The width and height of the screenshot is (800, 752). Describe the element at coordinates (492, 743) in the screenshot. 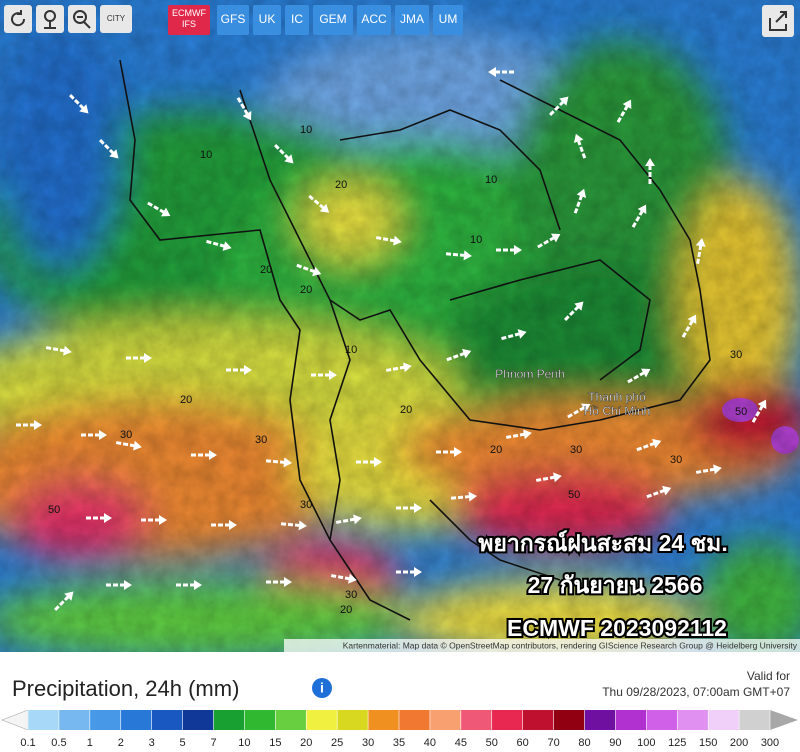

I see `scale-label: 50` at that location.